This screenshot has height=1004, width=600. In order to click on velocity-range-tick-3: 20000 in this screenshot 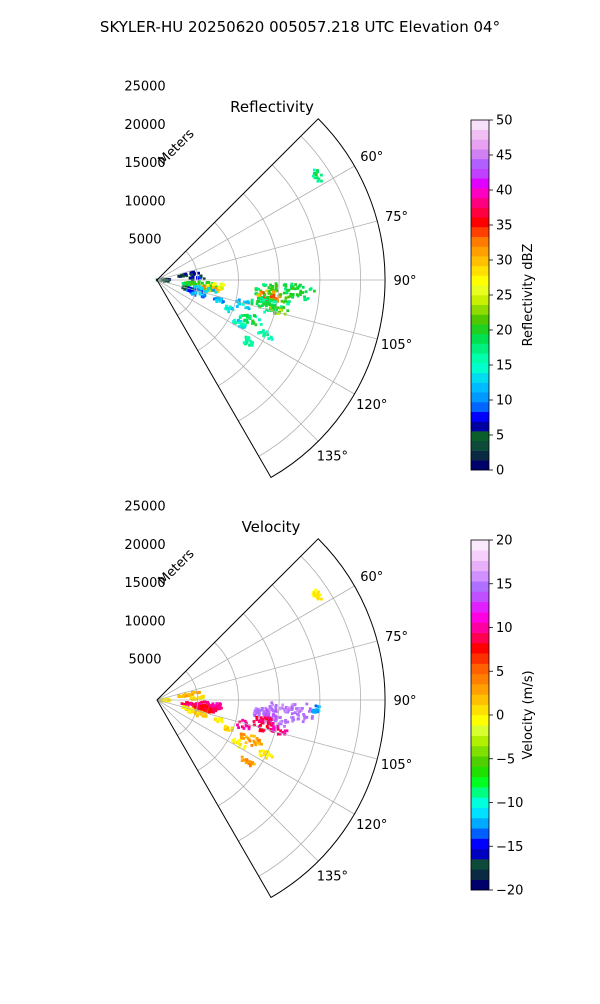, I will do `click(144, 545)`.